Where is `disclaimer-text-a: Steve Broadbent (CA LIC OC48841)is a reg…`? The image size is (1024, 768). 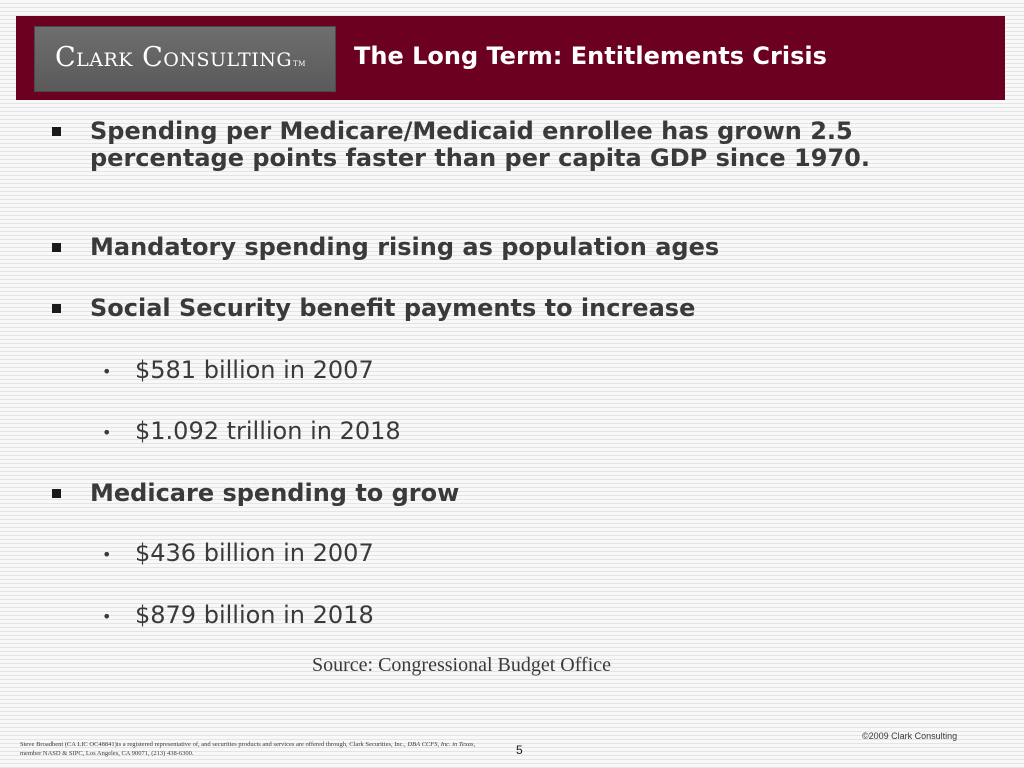
disclaimer-text-a: Steve Broadbent (CA LIC OC48841)is a reg… is located at coordinates (214, 744).